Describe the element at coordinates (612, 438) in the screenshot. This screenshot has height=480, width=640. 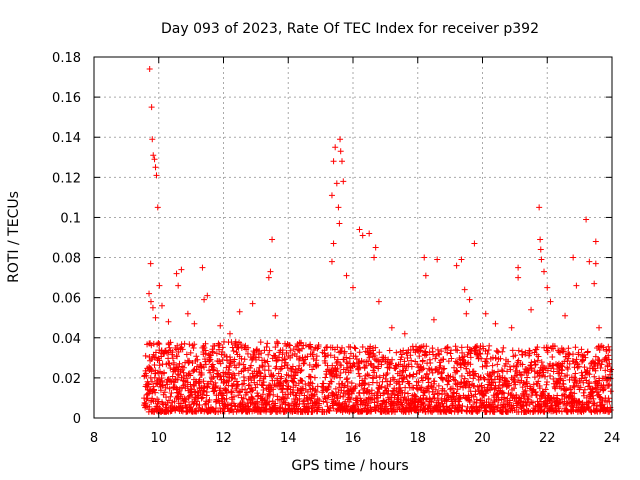
I see `x-tick-label: 24` at that location.